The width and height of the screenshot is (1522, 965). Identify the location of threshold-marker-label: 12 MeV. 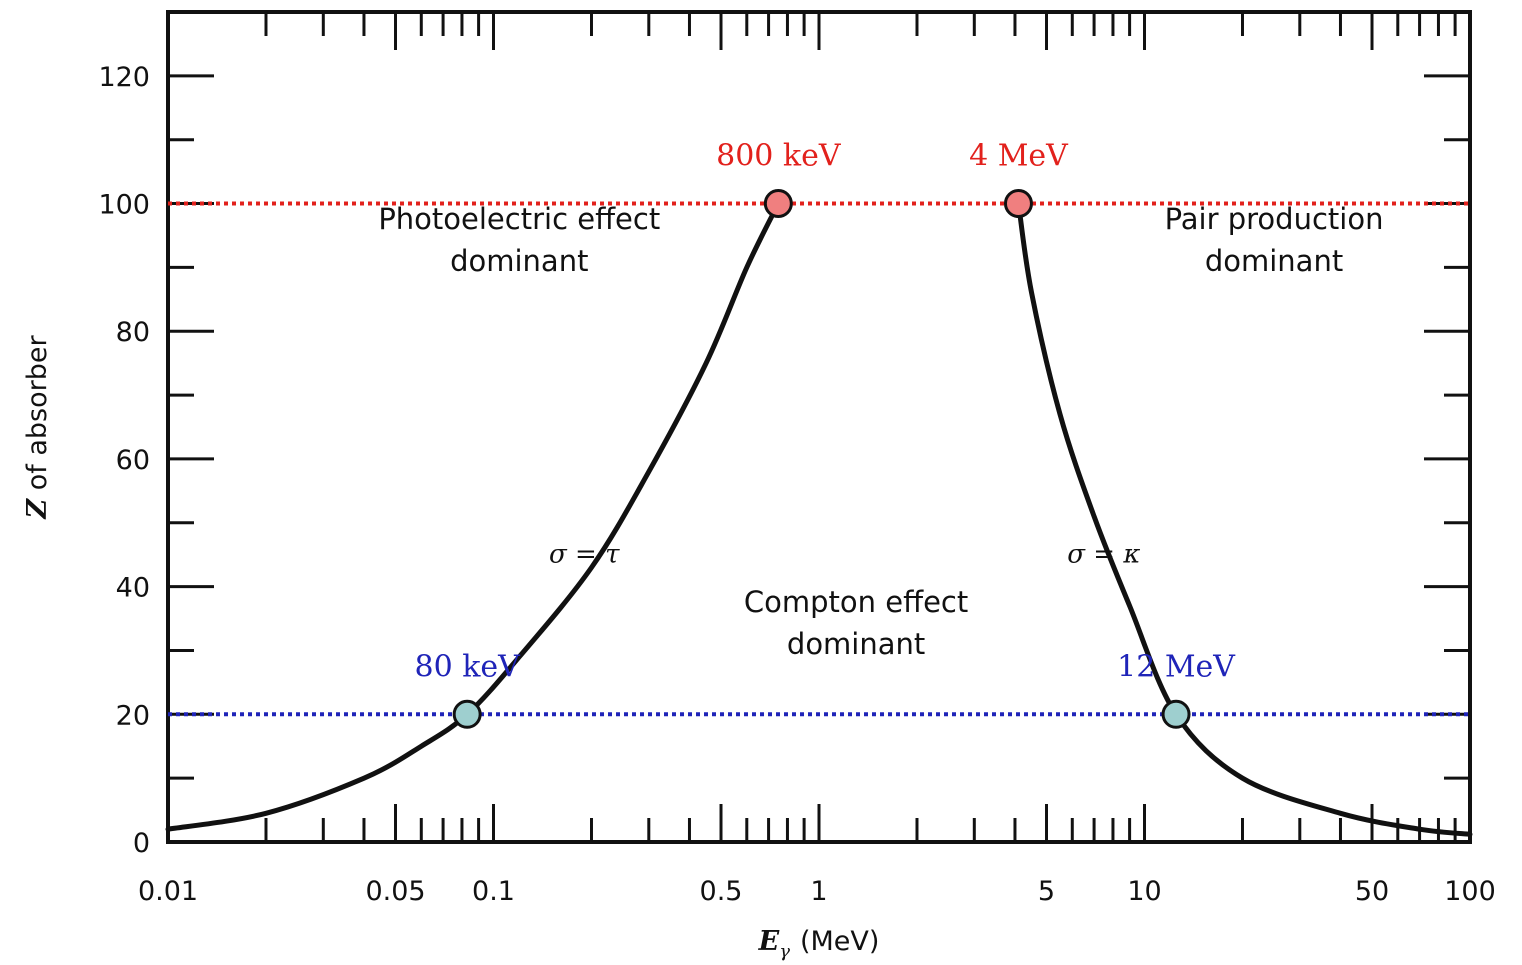
(1176, 666).